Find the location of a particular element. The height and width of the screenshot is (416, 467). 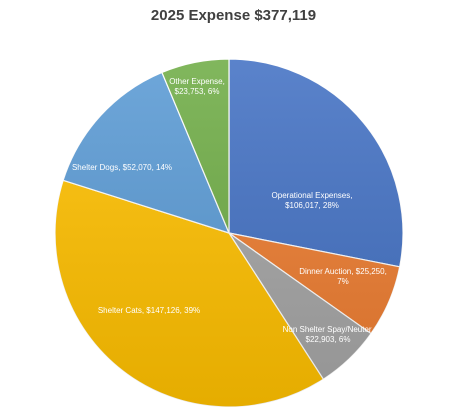

slice-label-line: Other Expense, is located at coordinates (197, 81).